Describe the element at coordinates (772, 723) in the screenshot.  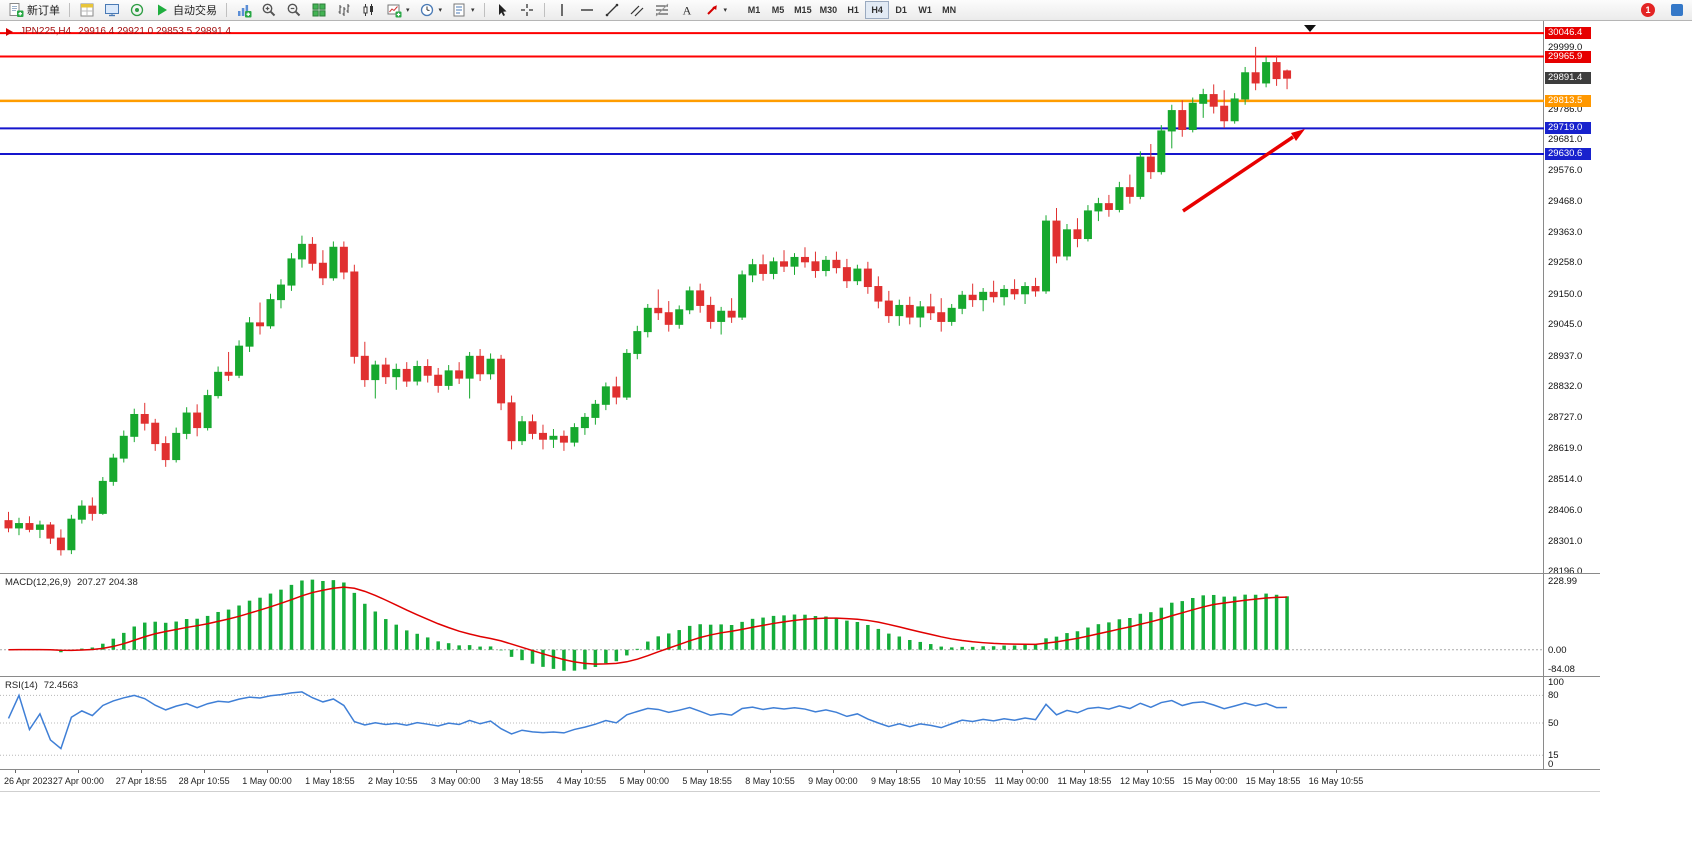
I see `rsi-canvas` at that location.